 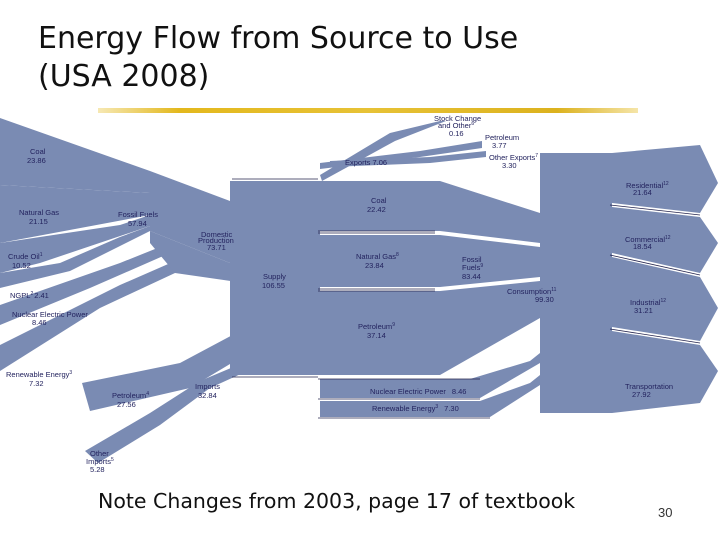 I want to click on slide-title: Energy Flow from Source to Use (USA 2008), so click(x=338, y=58).